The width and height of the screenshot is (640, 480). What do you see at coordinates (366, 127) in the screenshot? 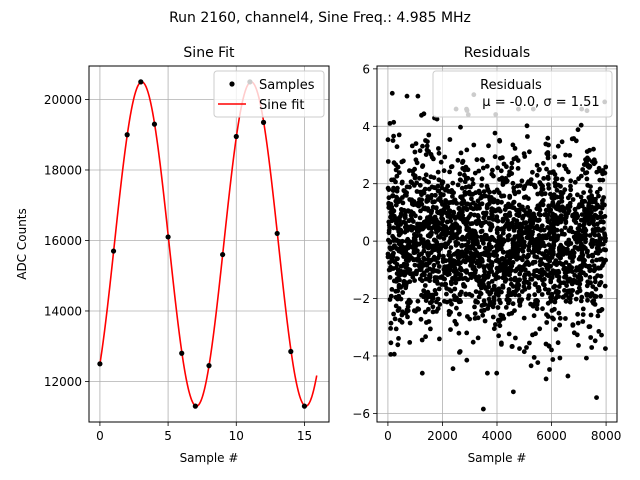
I see `residuals-ytick-label: 4` at bounding box center [366, 127].